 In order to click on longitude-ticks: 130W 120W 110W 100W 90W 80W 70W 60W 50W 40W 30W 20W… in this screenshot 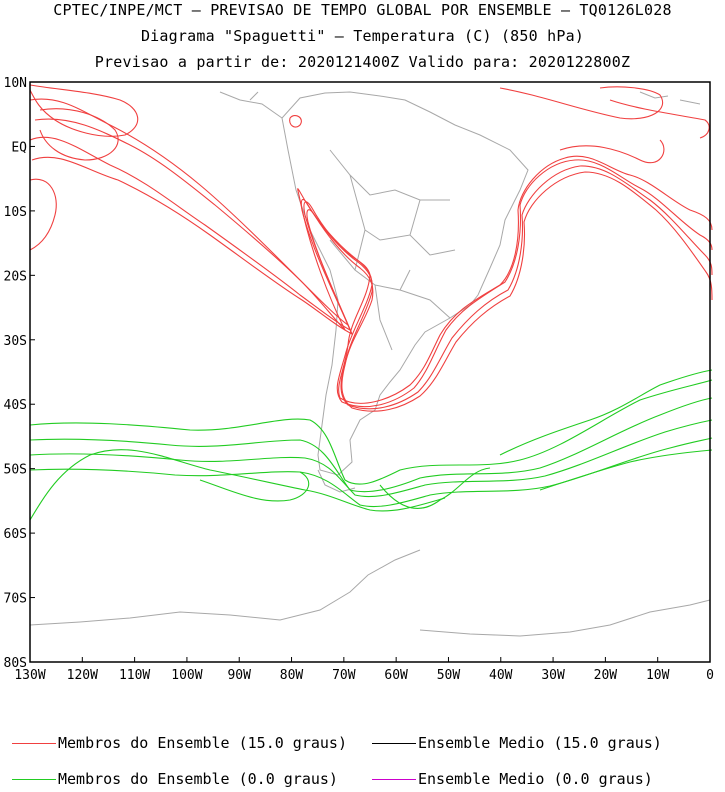, I will do `click(364, 670)`.